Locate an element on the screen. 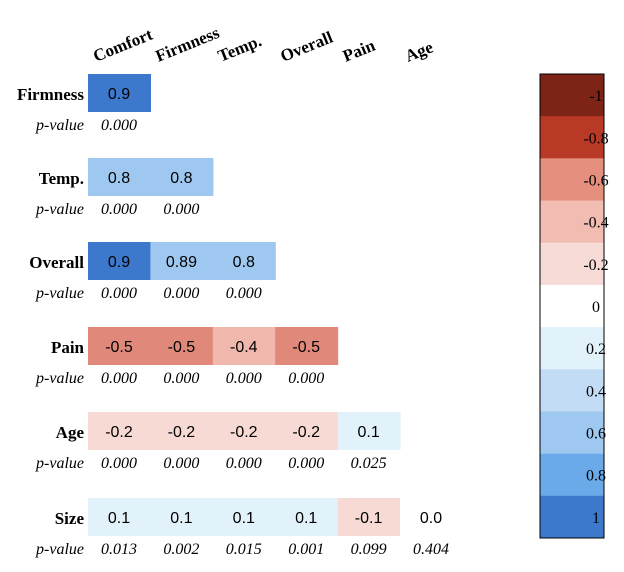 The height and width of the screenshot is (572, 624). p-value: 0.001 is located at coordinates (306, 549).